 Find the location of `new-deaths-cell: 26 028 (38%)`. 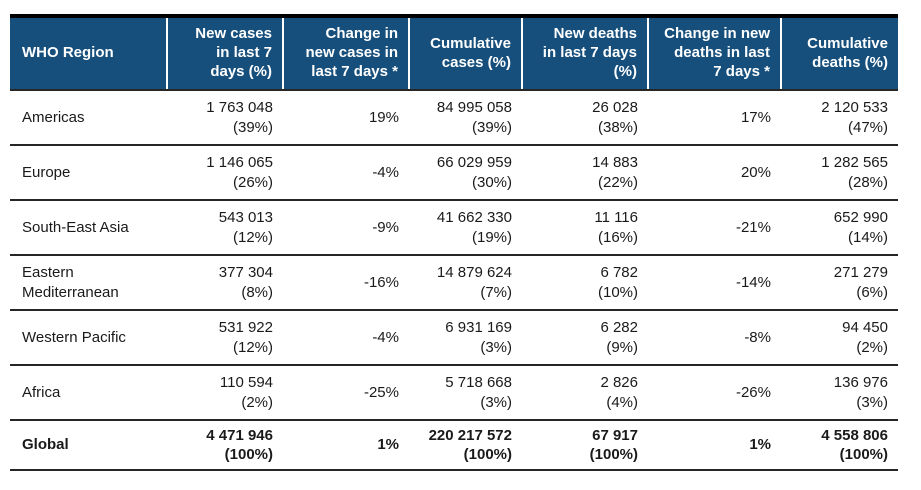

new-deaths-cell: 26 028 (38%) is located at coordinates (585, 118).